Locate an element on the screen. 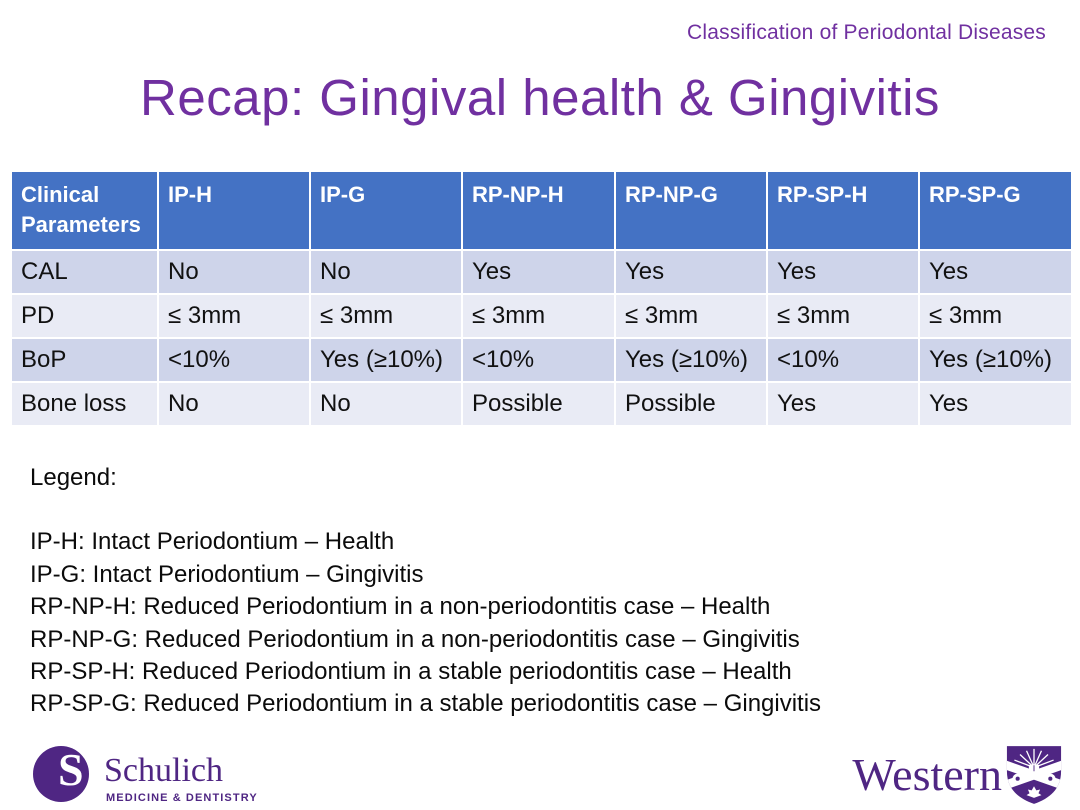 Image resolution: width=1080 pixels, height=810 pixels. table-row: CAL No No Yes Yes Yes Yes is located at coordinates (541, 272).